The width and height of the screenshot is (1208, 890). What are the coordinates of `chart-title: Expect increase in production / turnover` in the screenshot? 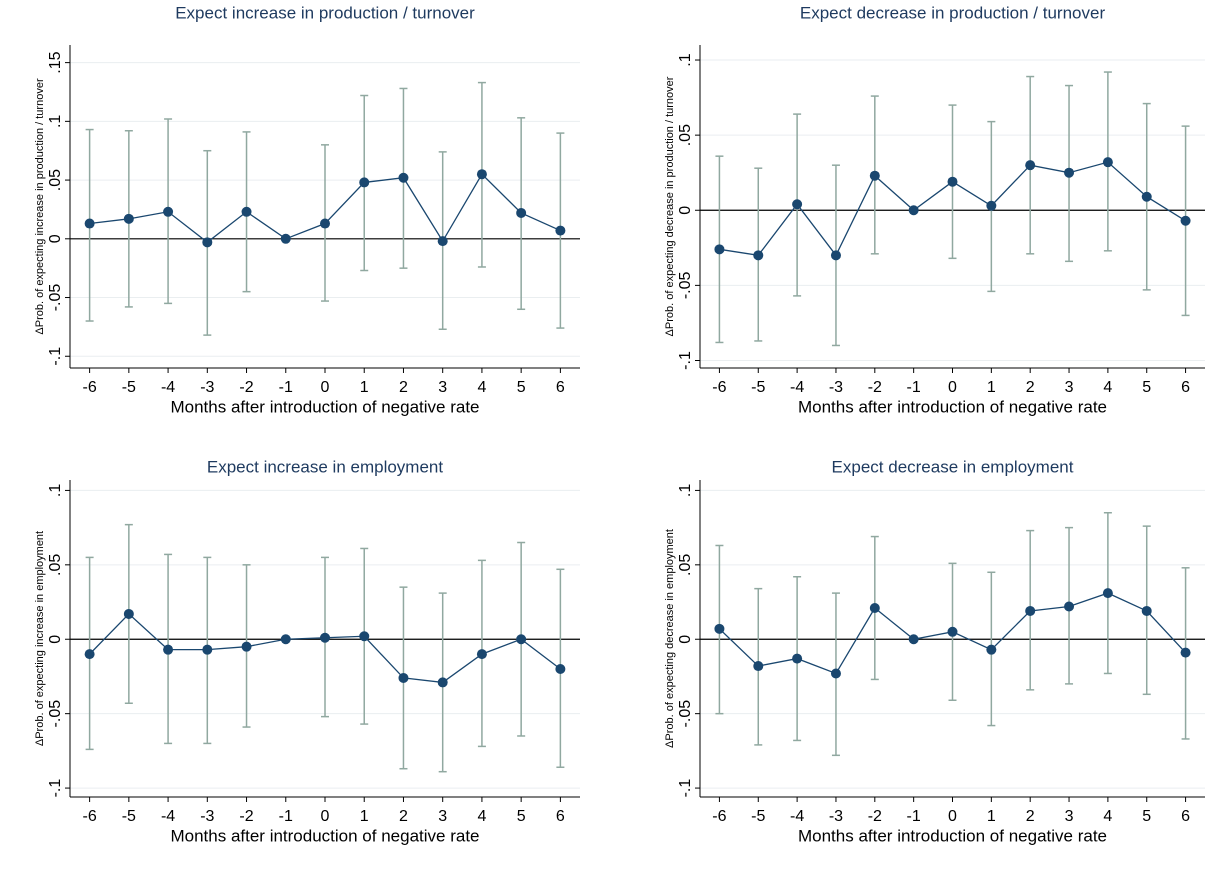 It's located at (325, 12).